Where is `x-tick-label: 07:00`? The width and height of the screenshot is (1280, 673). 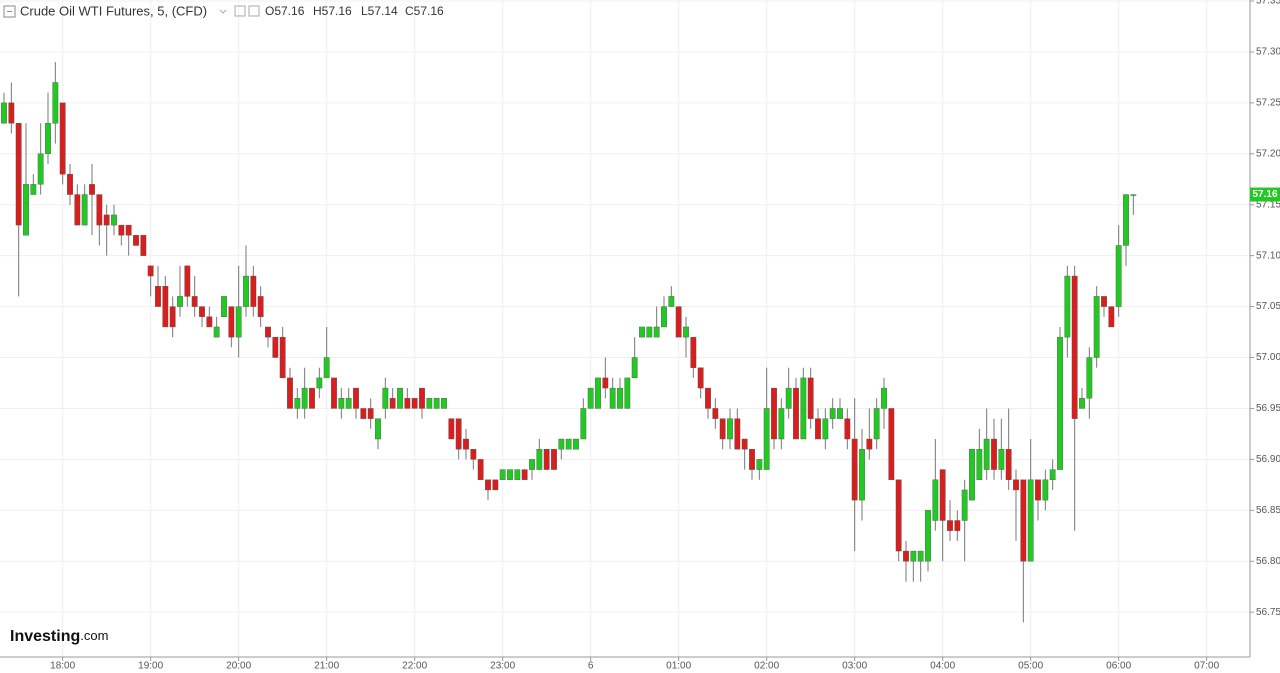
x-tick-label: 07:00 is located at coordinates (1206, 666).